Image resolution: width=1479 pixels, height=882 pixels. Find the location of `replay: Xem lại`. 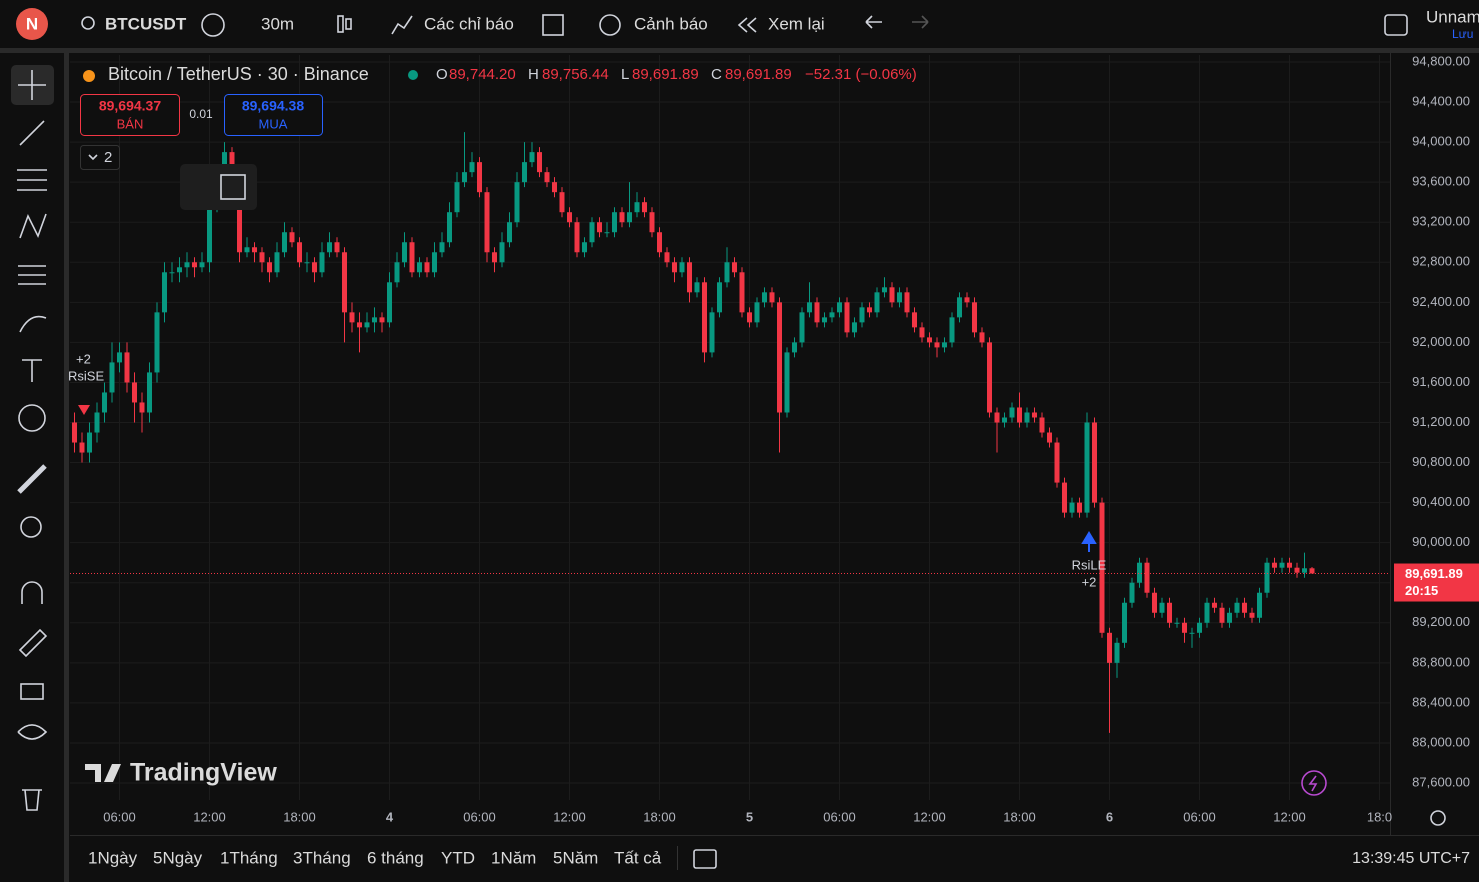

replay: Xem lại is located at coordinates (796, 23).